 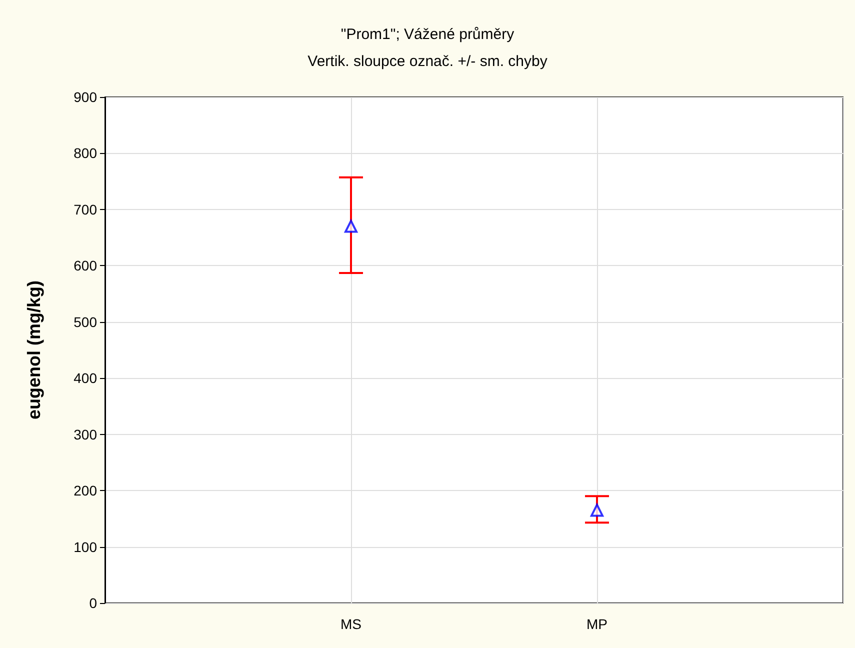 I want to click on y-tick-label: 500, so click(x=86, y=322).